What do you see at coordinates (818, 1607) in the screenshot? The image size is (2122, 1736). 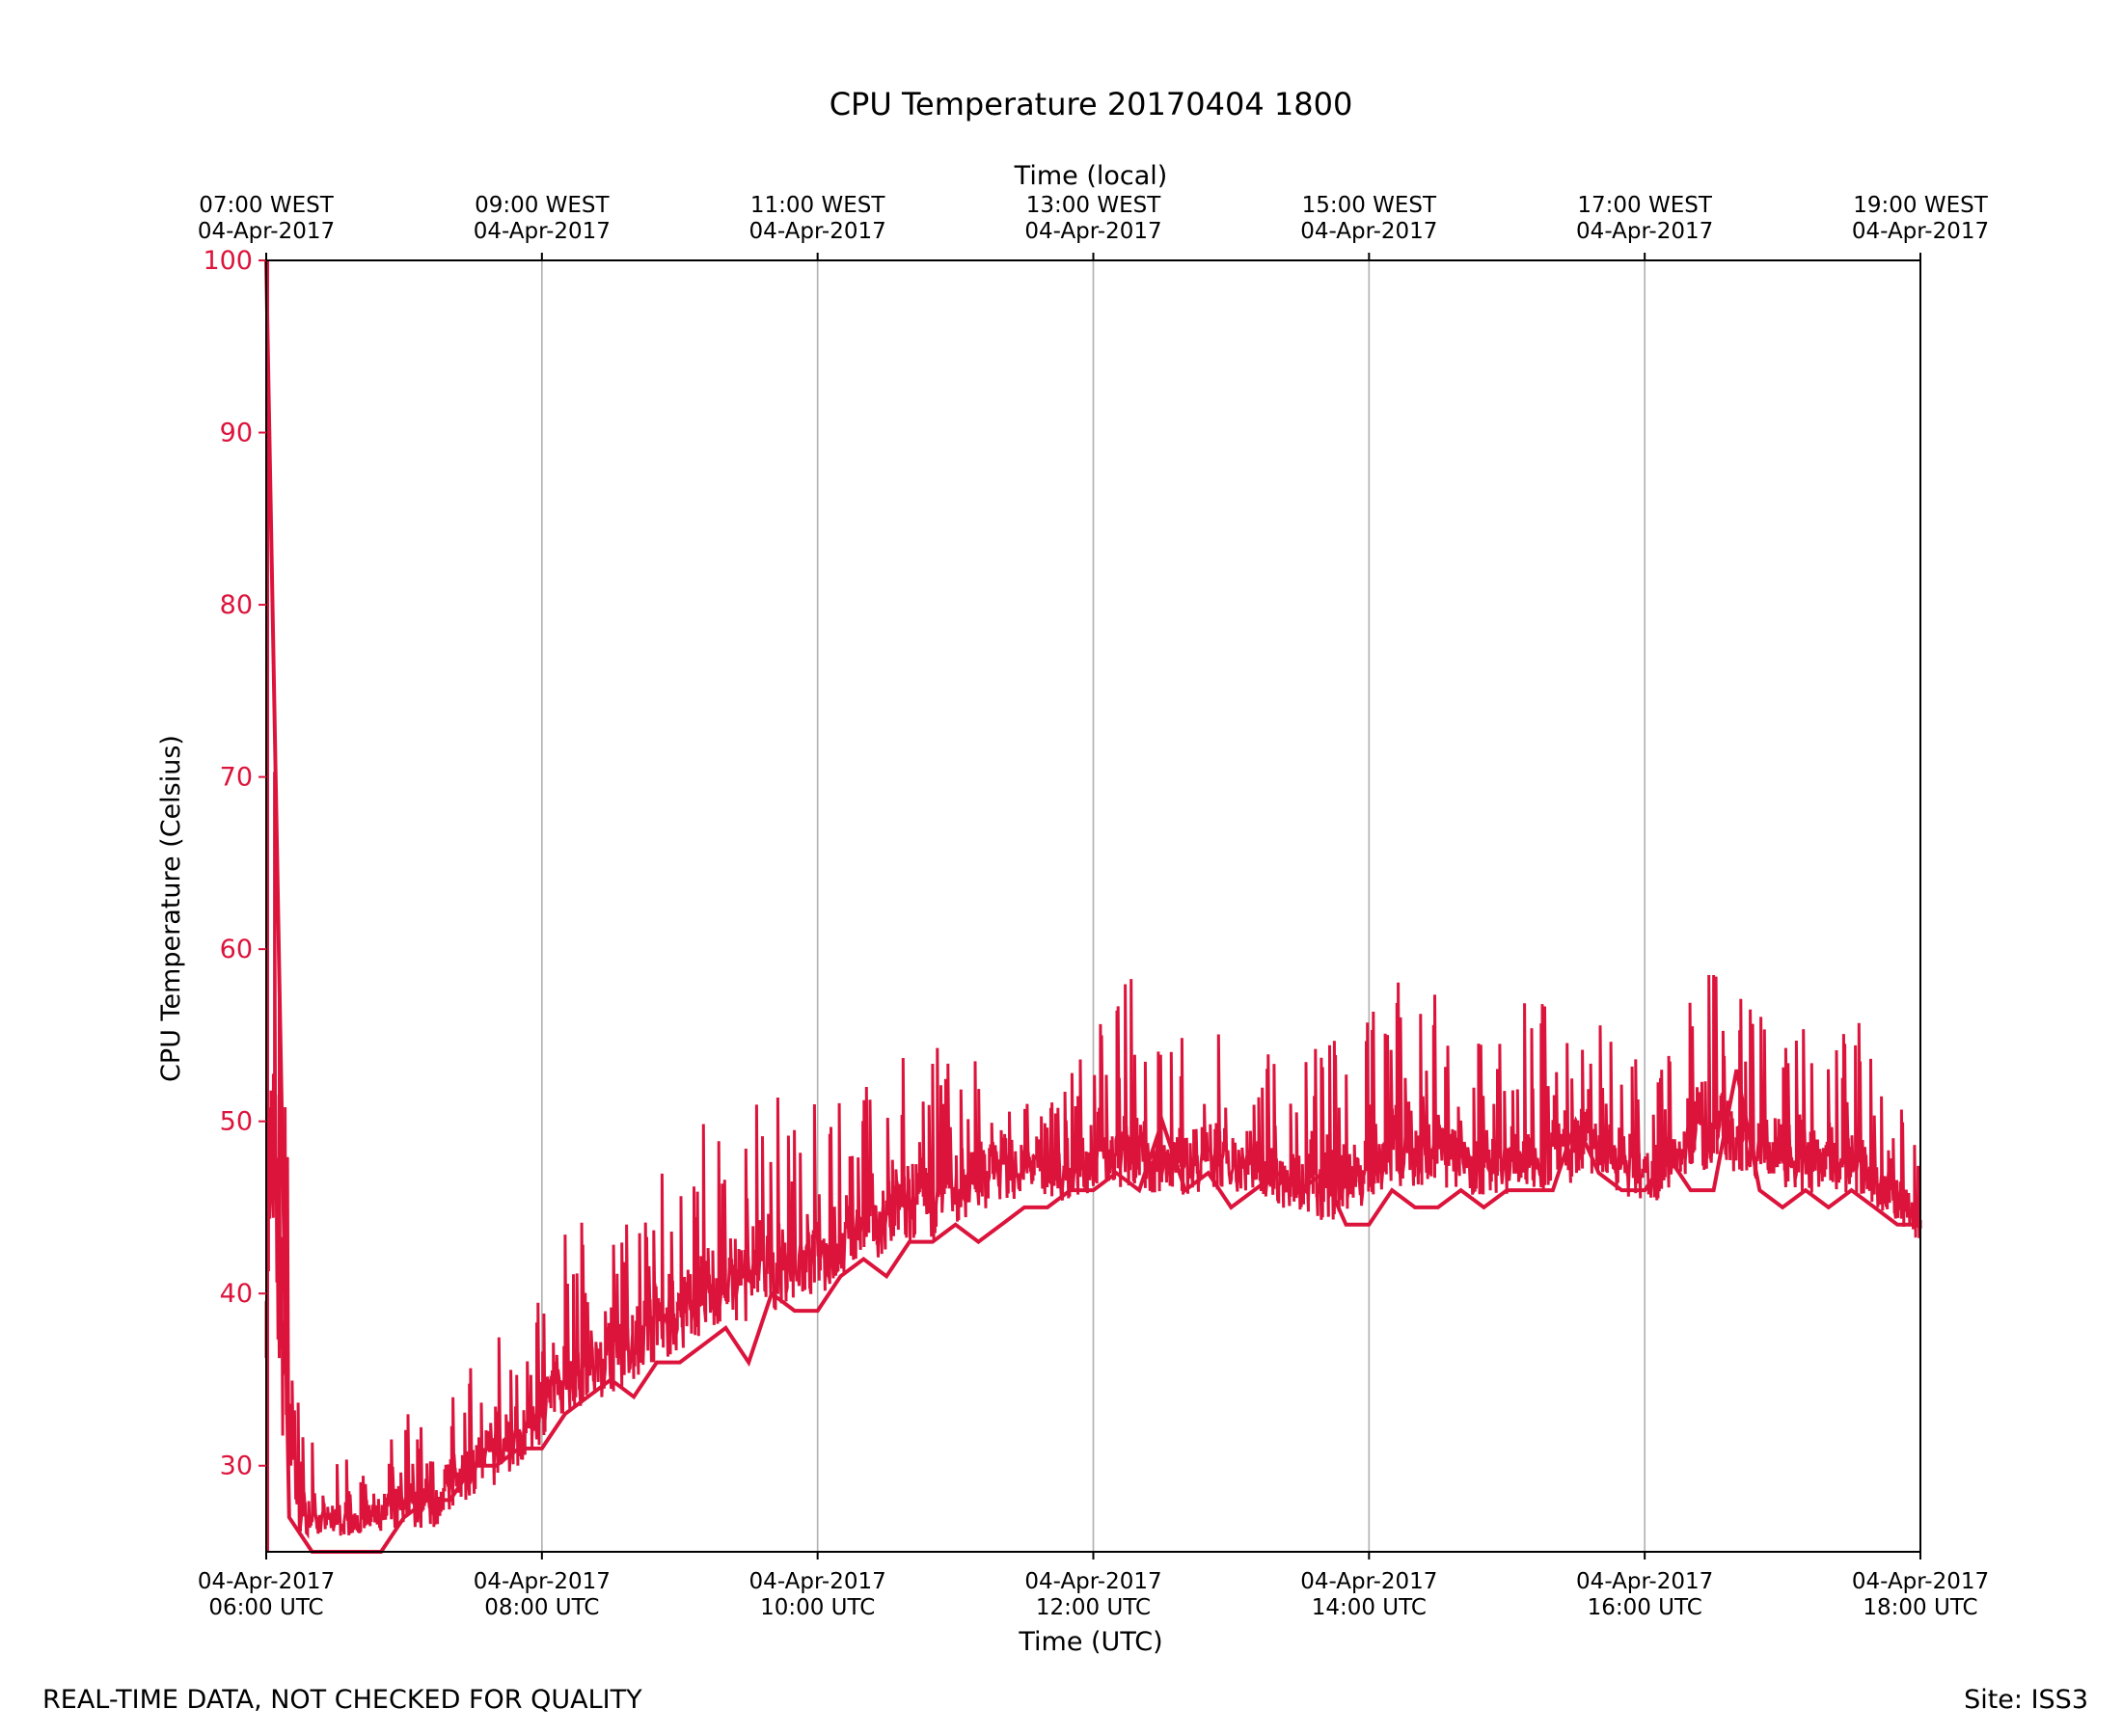 I see `x-tick-time: 10:00 UTC` at bounding box center [818, 1607].